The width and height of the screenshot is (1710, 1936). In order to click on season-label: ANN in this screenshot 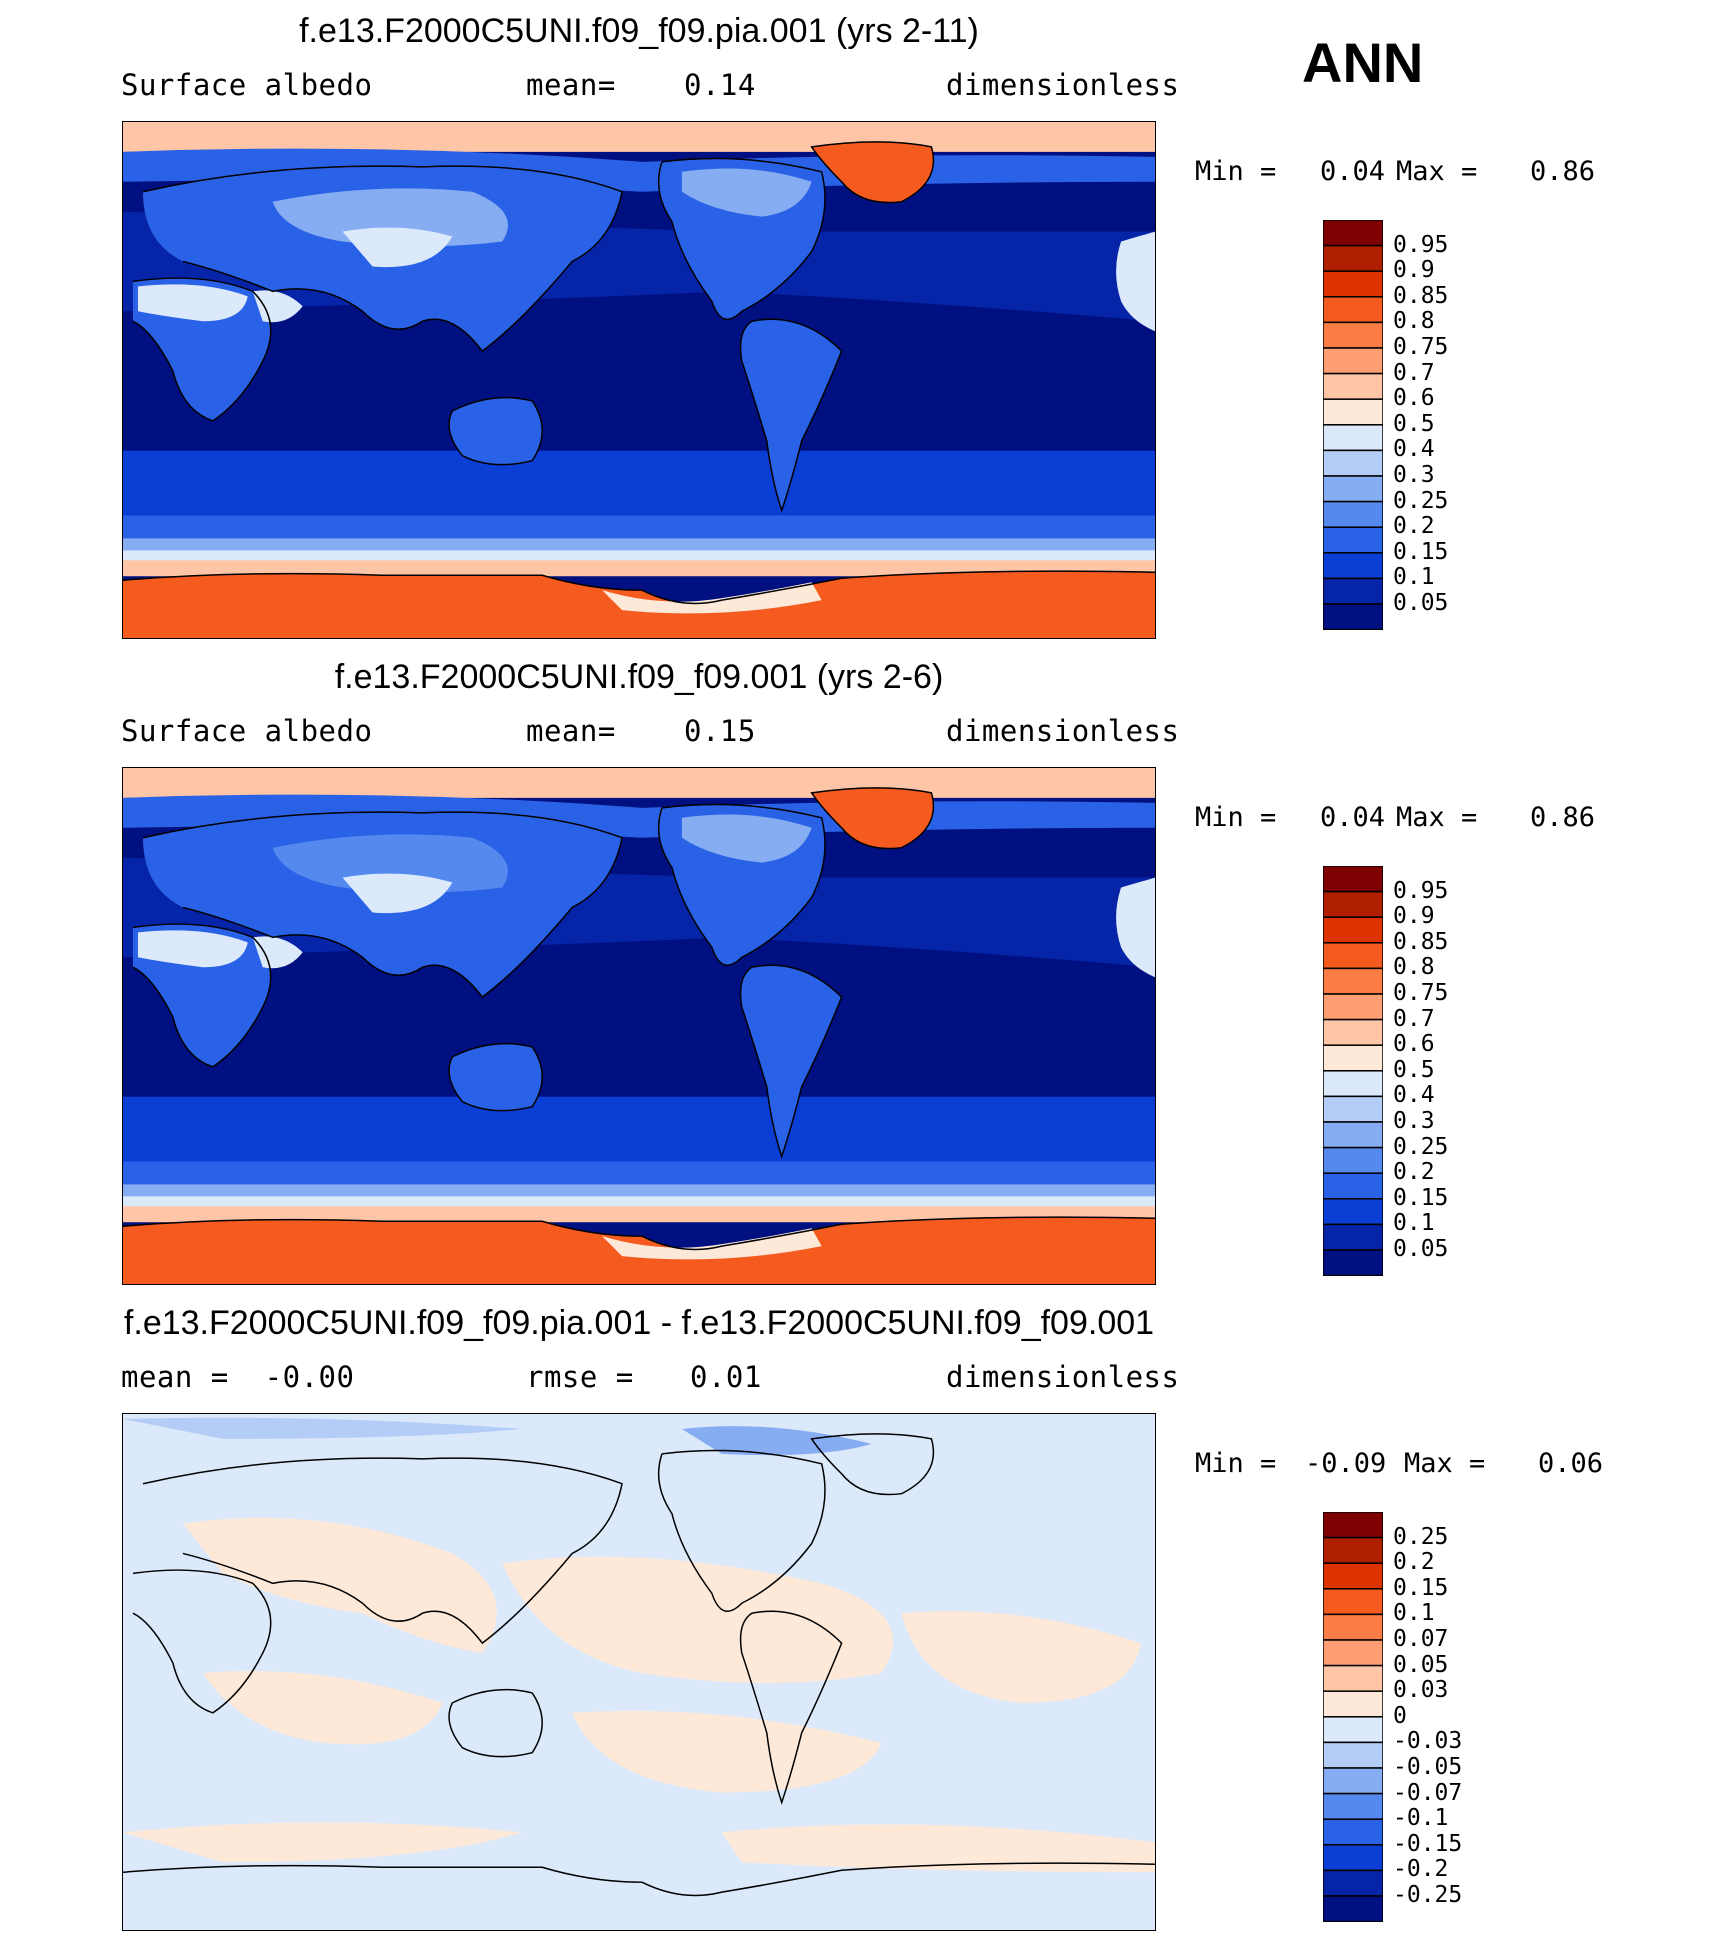, I will do `click(1363, 62)`.